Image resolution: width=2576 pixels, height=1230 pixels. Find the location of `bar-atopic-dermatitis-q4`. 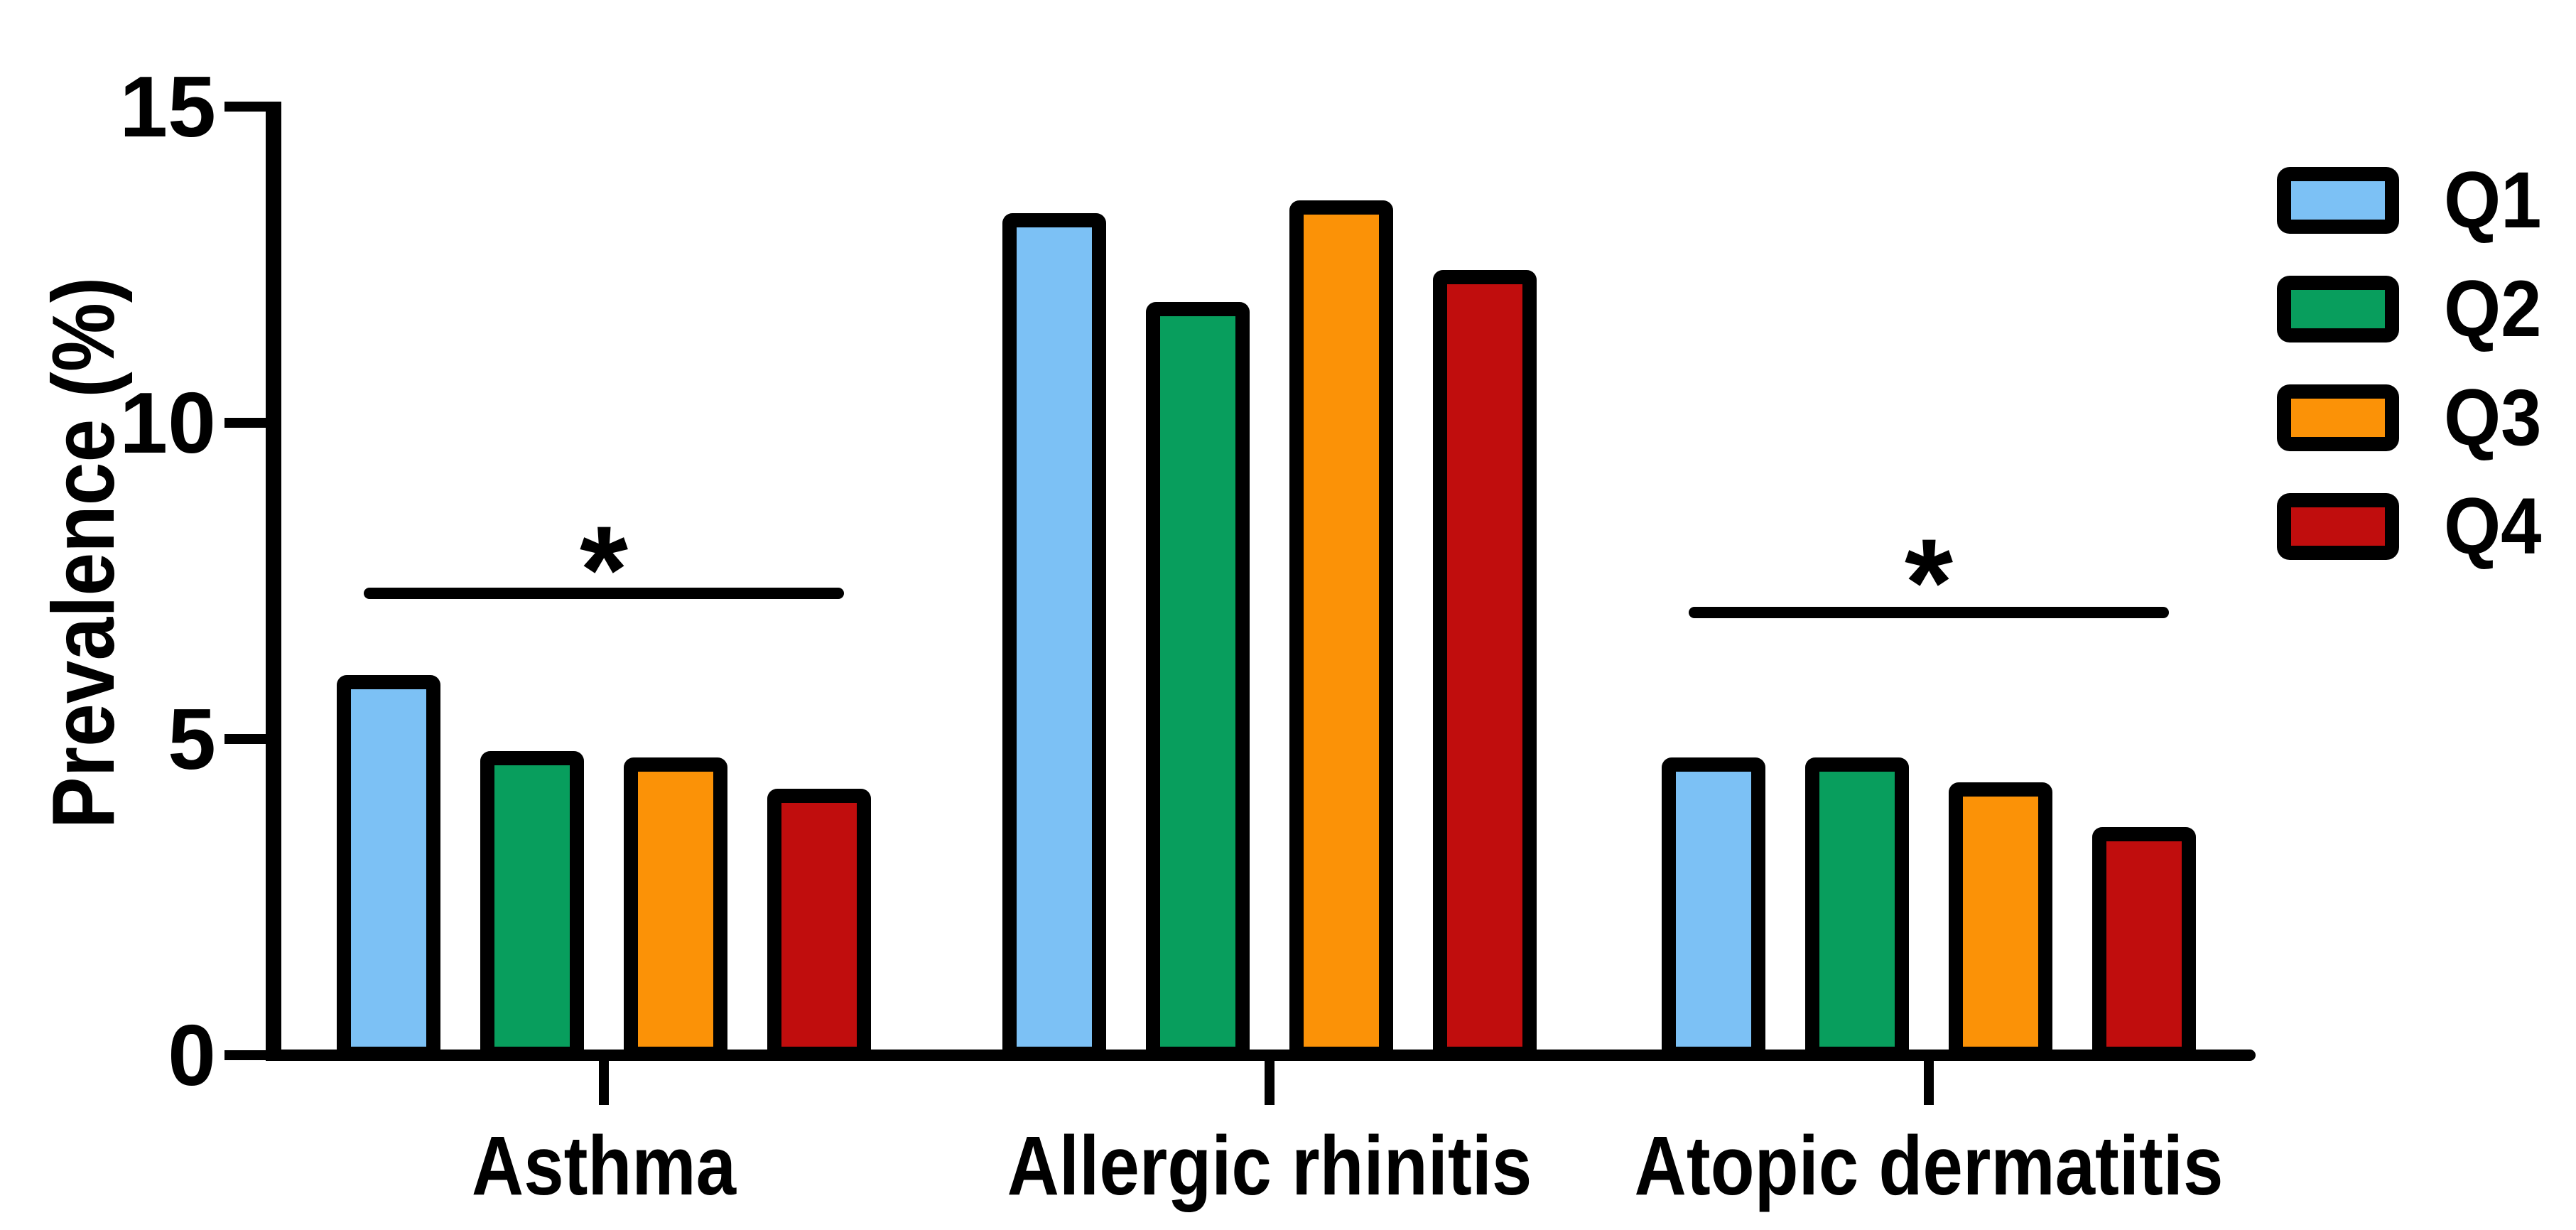

bar-atopic-dermatitis-q4 is located at coordinates (2144, 943).